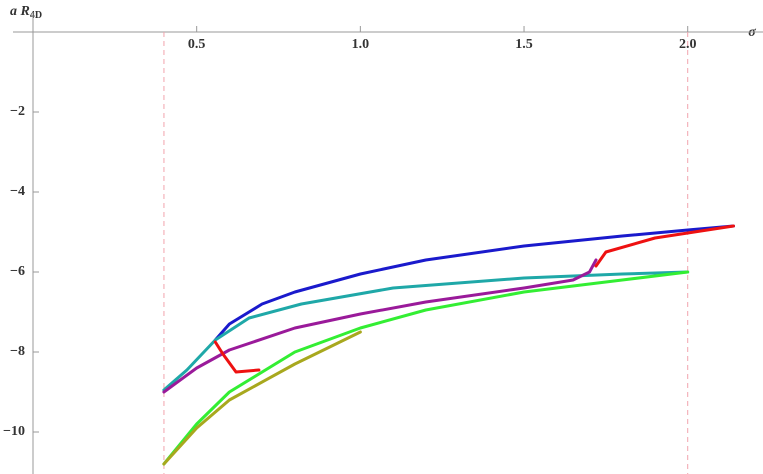 This screenshot has height=474, width=763. I want to click on y-tick-label: −10, so click(14, 431).